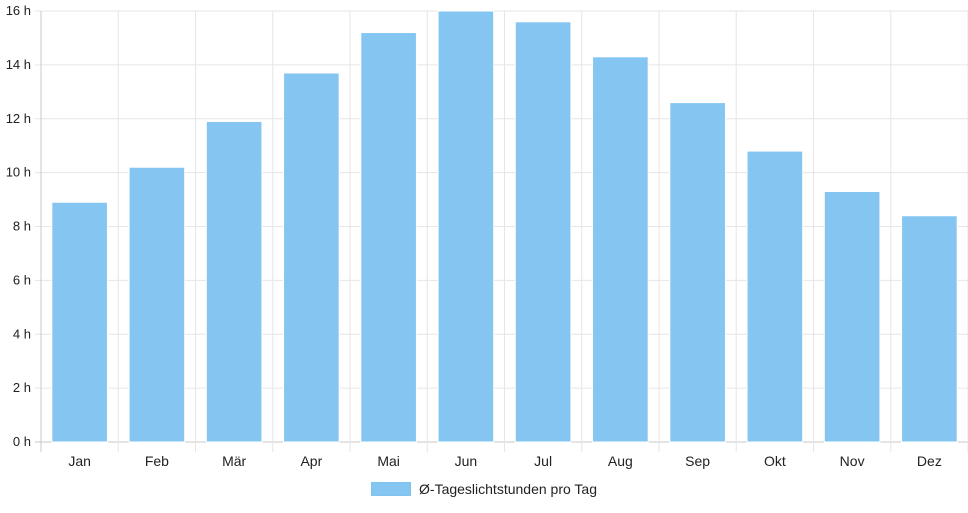  I want to click on y-tick-label: 4 h, so click(22, 333).